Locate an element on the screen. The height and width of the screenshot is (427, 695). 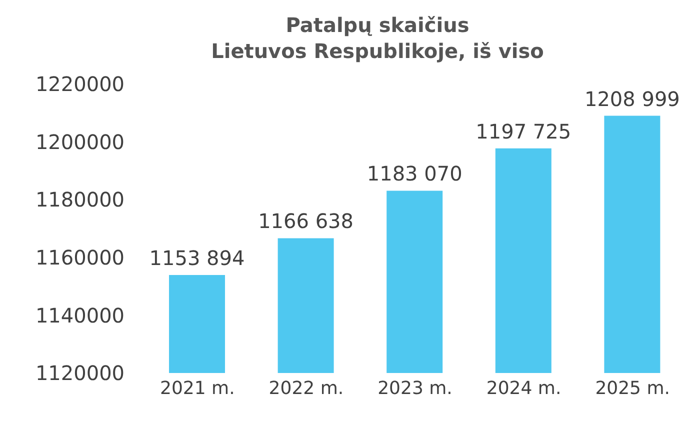
data-label: 1197 725 is located at coordinates (524, 131).